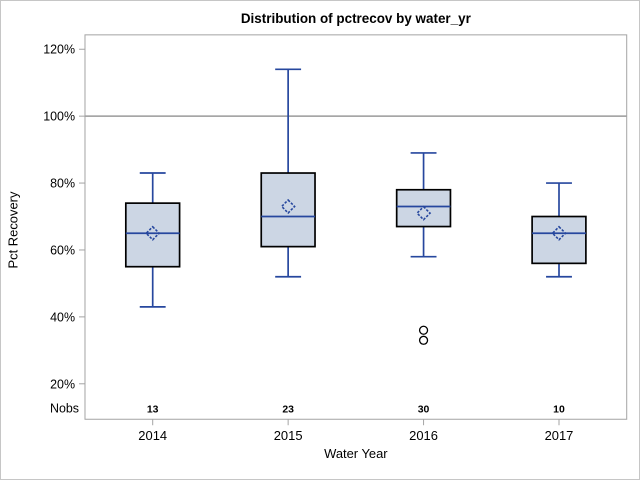  I want to click on nobs-value: 23, so click(288, 409).